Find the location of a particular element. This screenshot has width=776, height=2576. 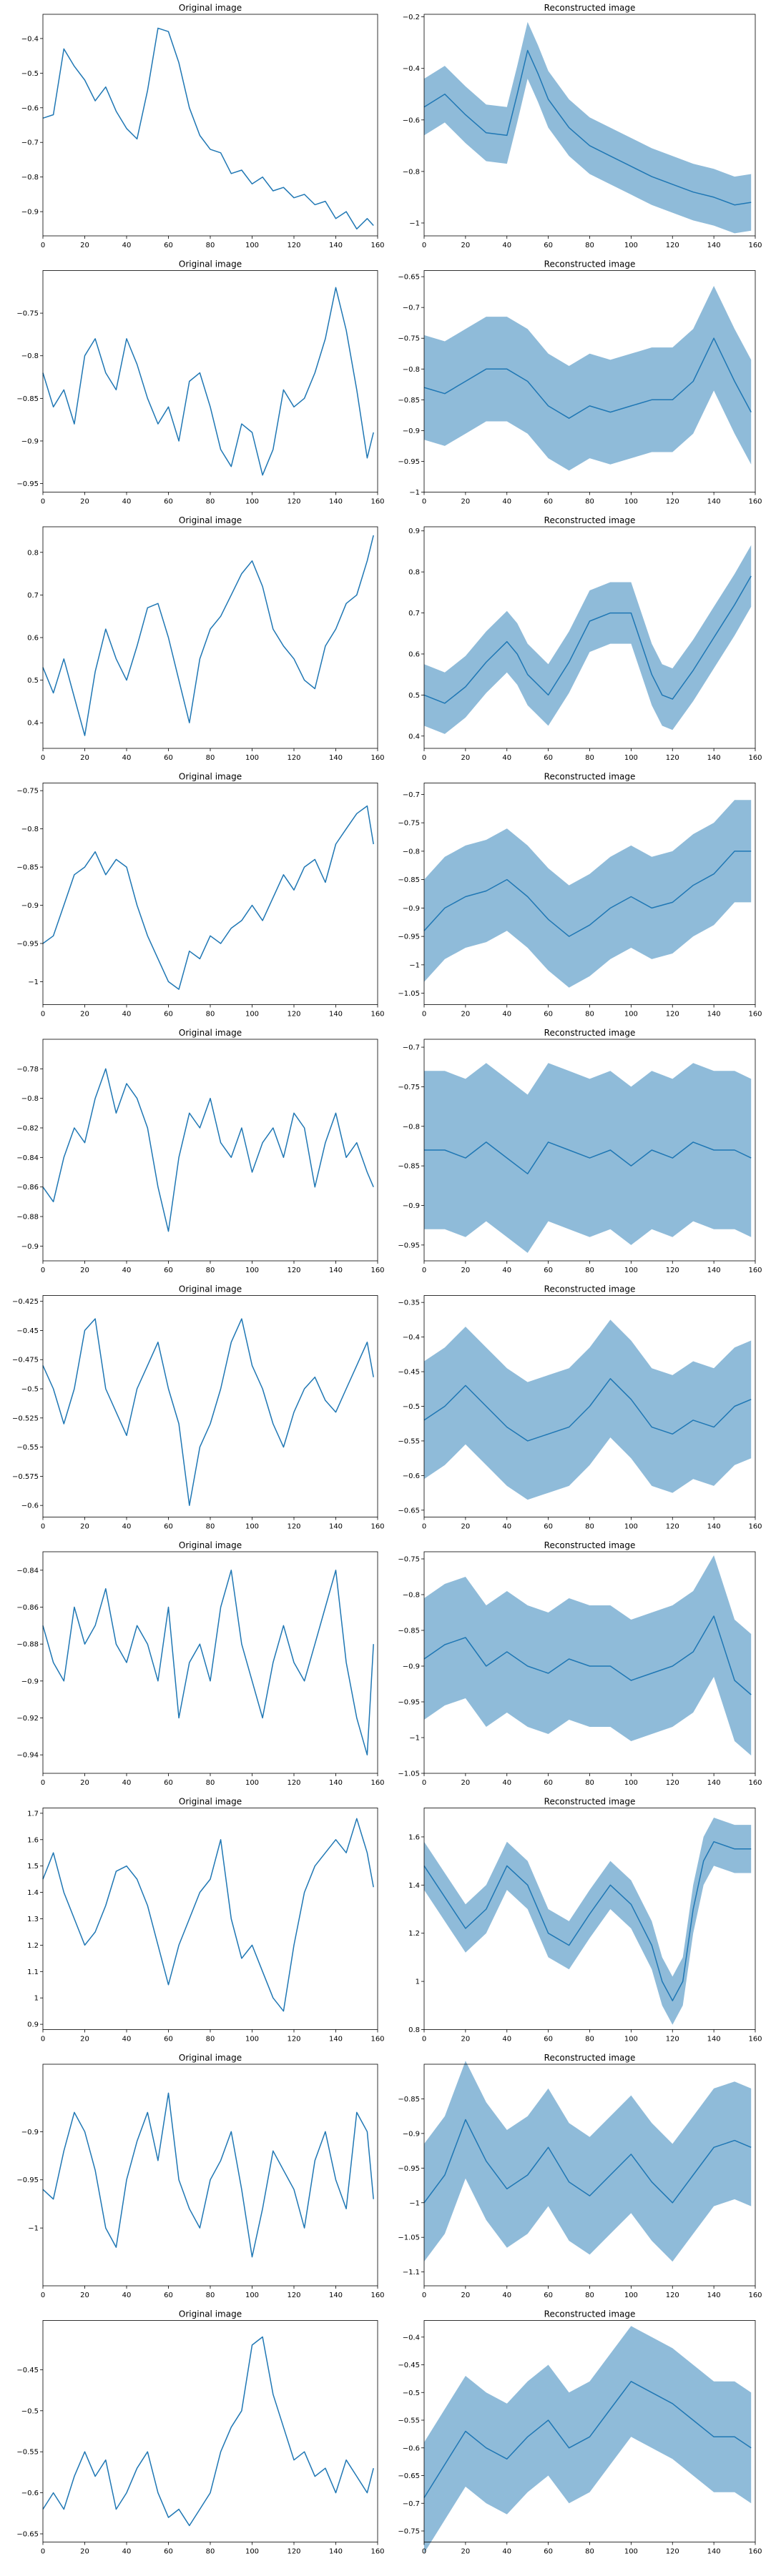

y-tick-label: −0.86 is located at coordinates (27, 1608).